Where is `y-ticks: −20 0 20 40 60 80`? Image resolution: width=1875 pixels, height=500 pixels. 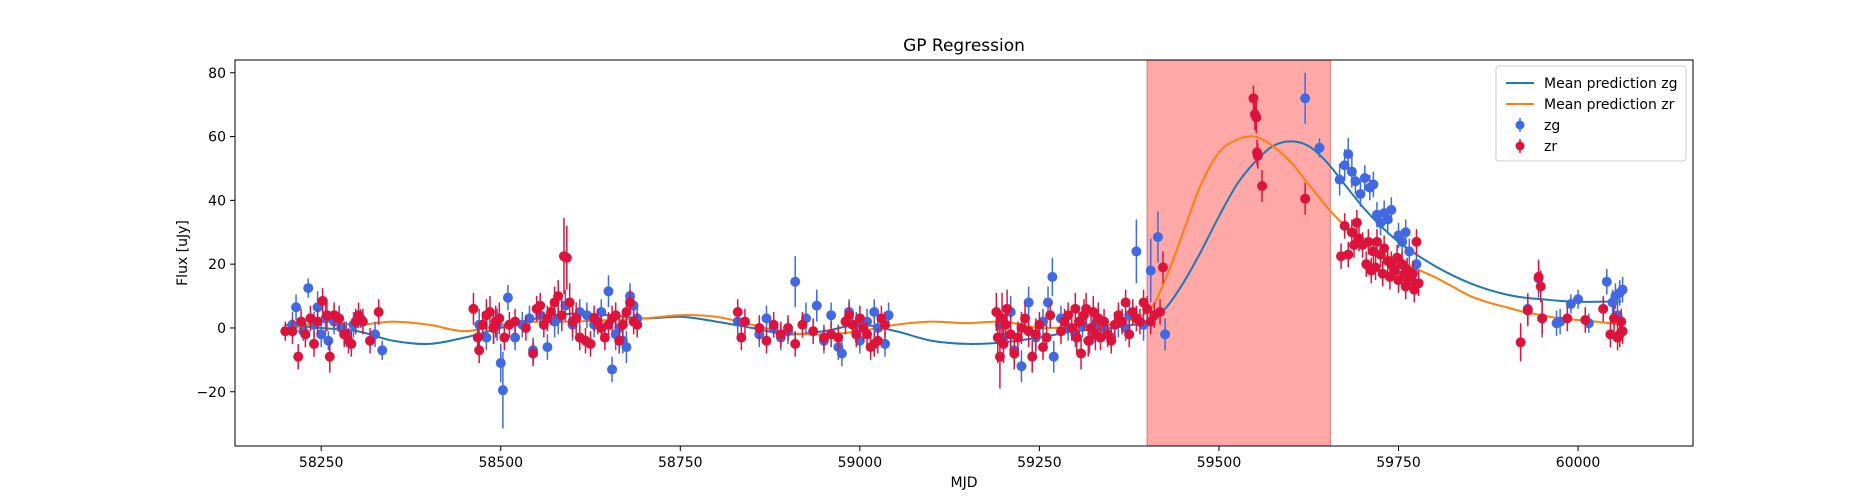 y-ticks: −20 0 20 40 60 80 is located at coordinates (215, 233).